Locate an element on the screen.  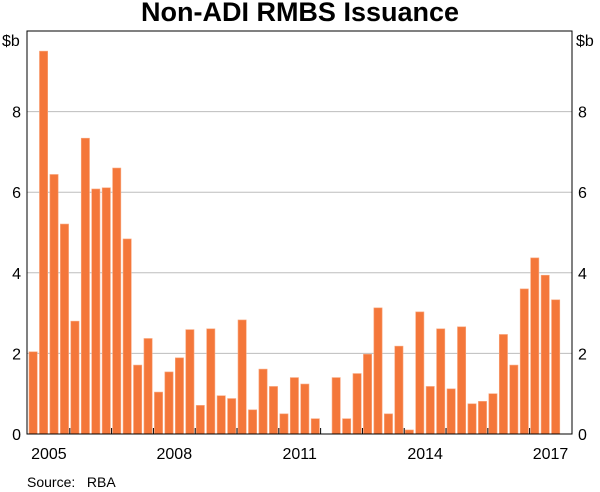
y-tick-label-right: 8 is located at coordinates (582, 113).